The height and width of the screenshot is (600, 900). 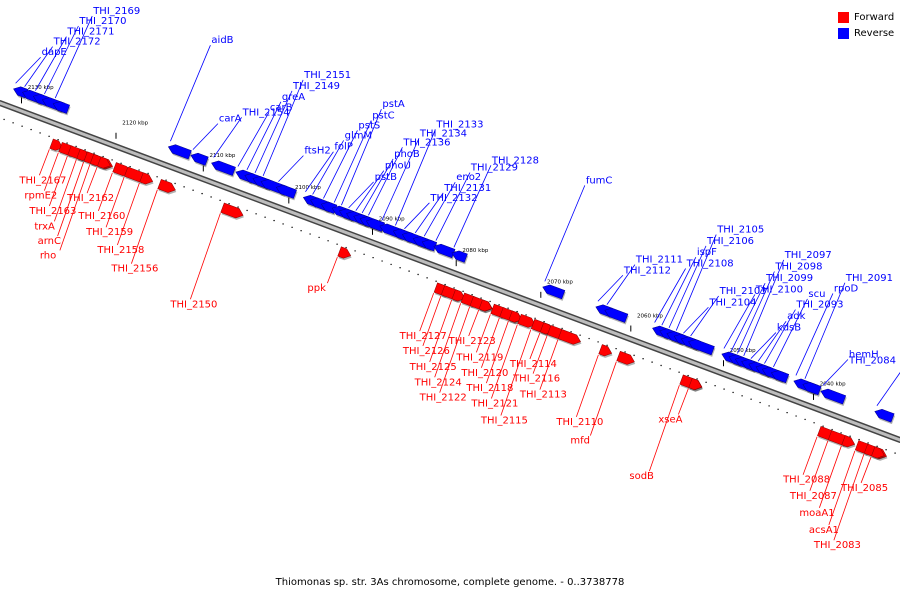 I want to click on forward-gene-label: THI_2083, so click(x=837, y=545).